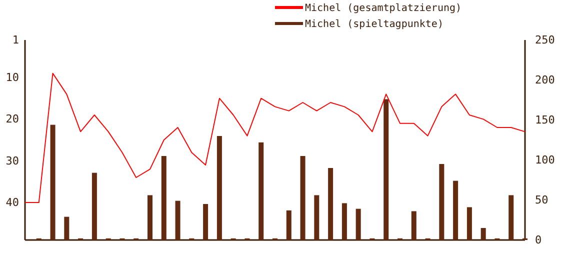 The width and height of the screenshot is (575, 280). Describe the element at coordinates (545, 120) in the screenshot. I see `y2-tick-label: 150` at that location.